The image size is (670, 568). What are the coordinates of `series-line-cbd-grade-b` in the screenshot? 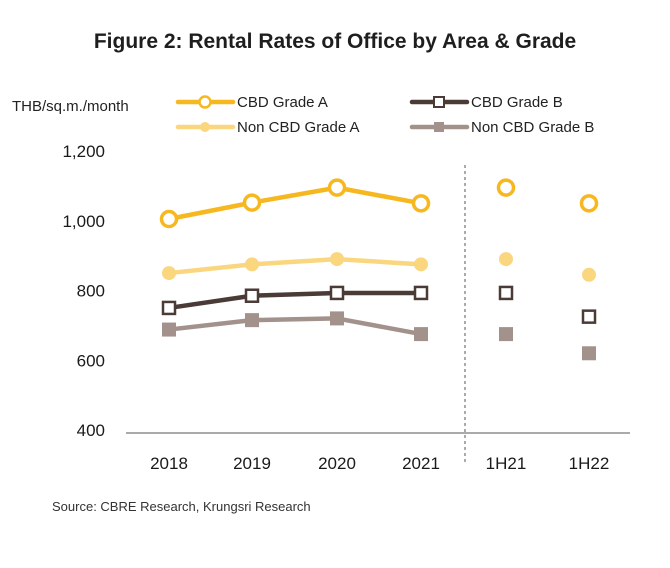 It's located at (295, 300).